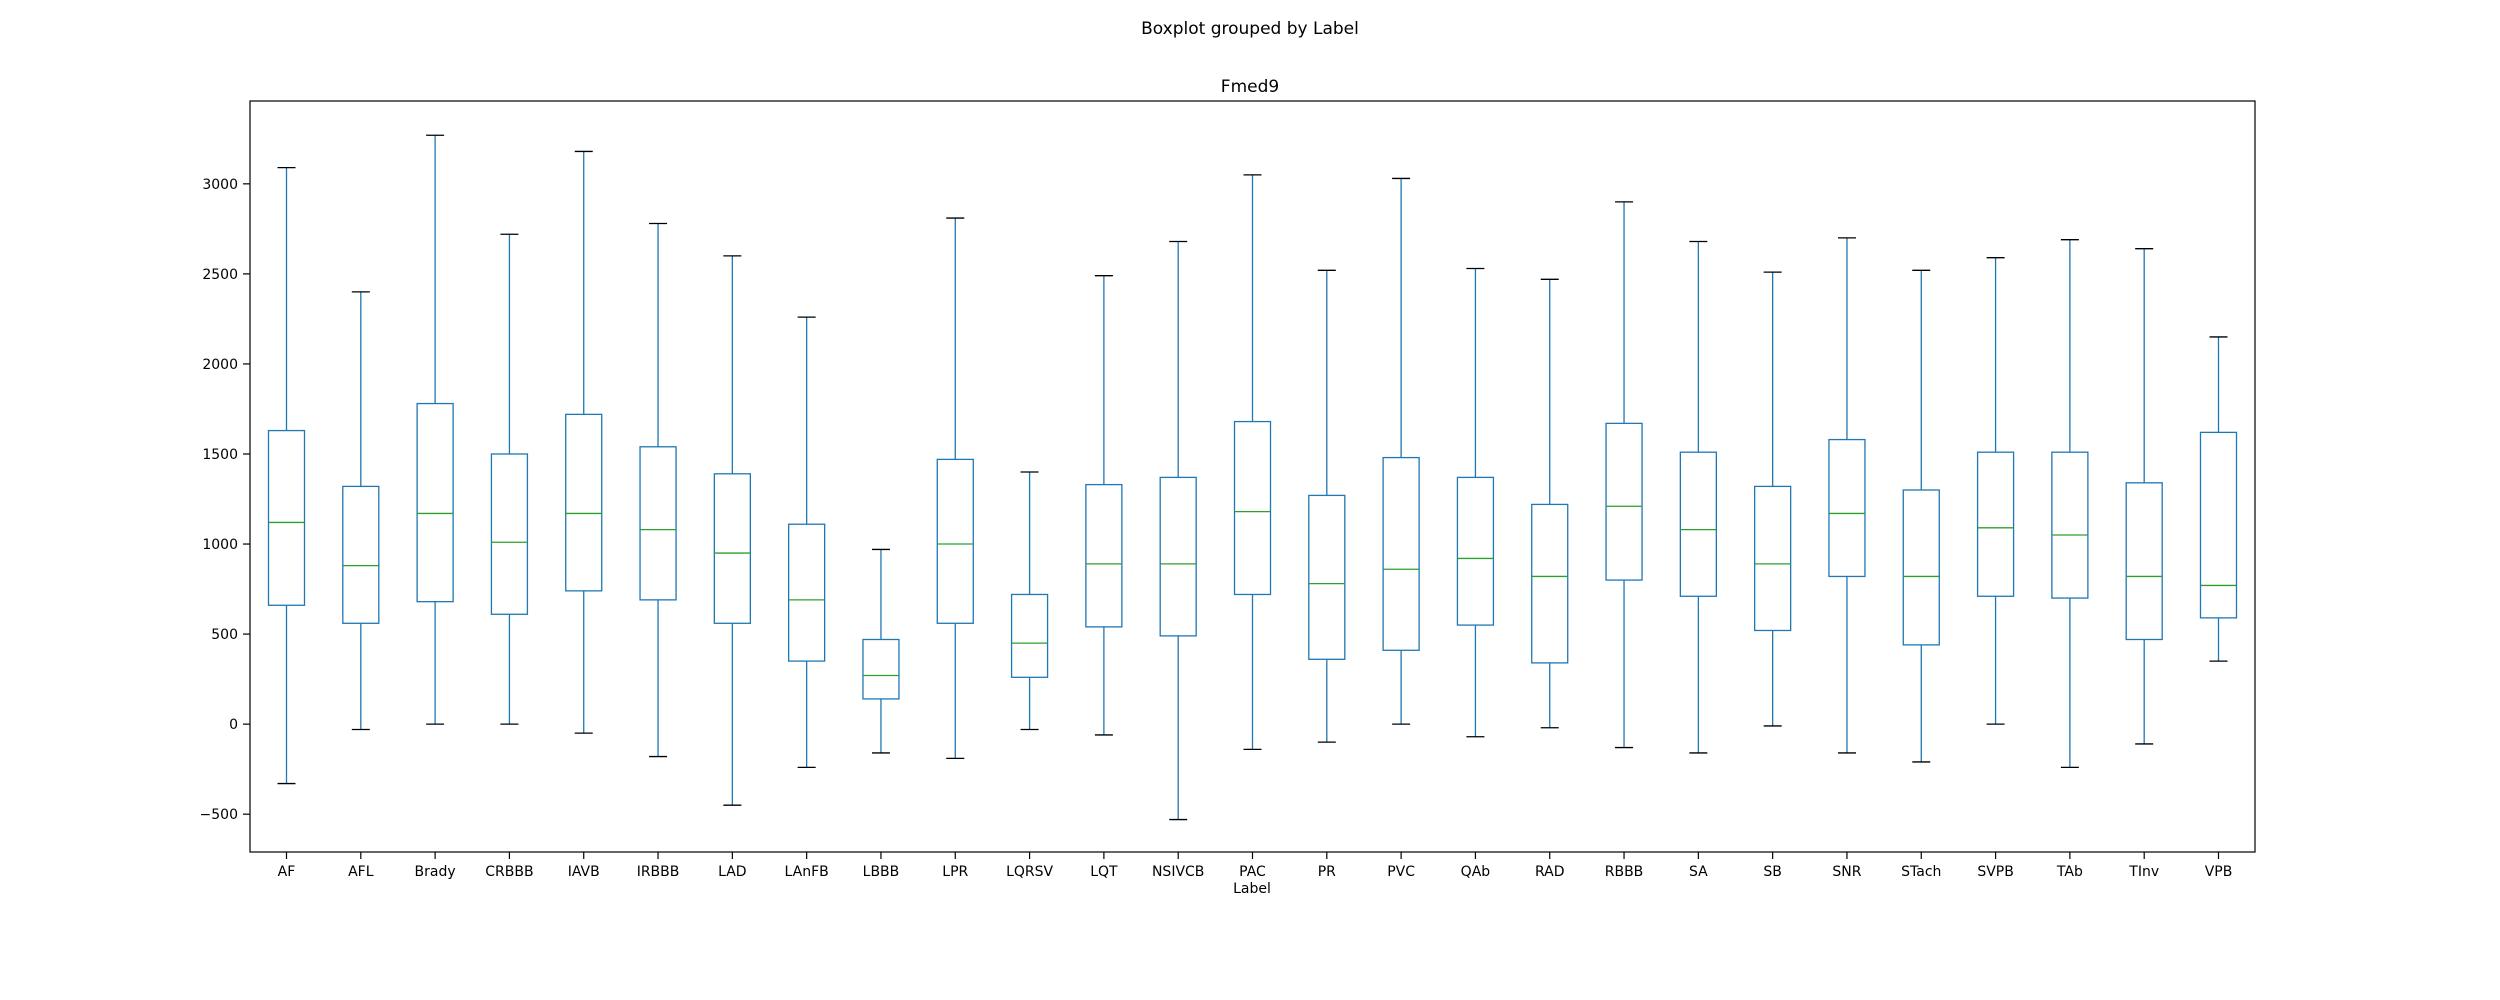 The image size is (2500, 1000). I want to click on box-group-lqrsv, so click(1029, 601).